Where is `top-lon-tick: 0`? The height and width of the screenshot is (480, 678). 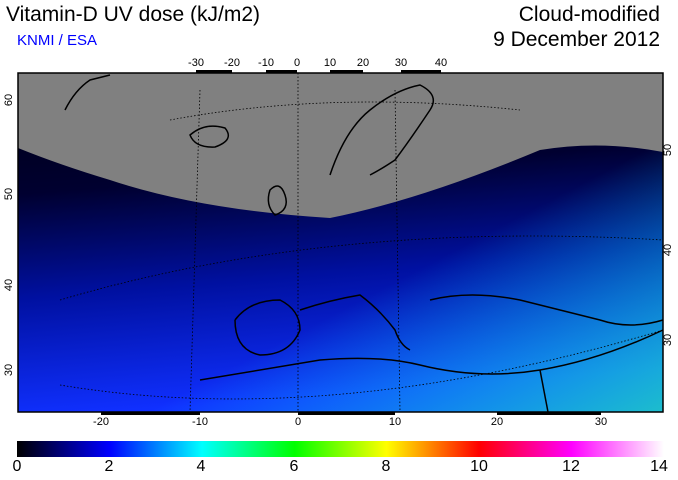 top-lon-tick: 0 is located at coordinates (297, 63).